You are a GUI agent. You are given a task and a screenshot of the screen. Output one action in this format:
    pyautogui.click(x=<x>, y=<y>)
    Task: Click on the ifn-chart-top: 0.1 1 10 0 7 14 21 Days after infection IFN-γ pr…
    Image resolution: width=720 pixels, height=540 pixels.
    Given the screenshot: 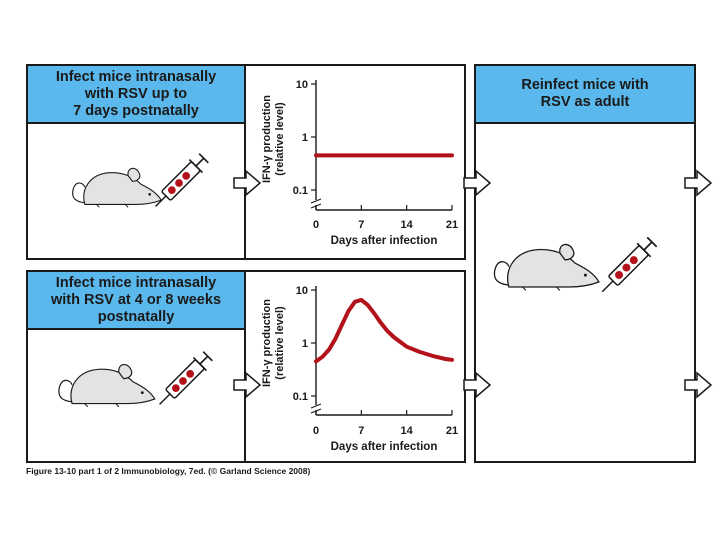 What is the action you would take?
    pyautogui.click(x=359, y=163)
    